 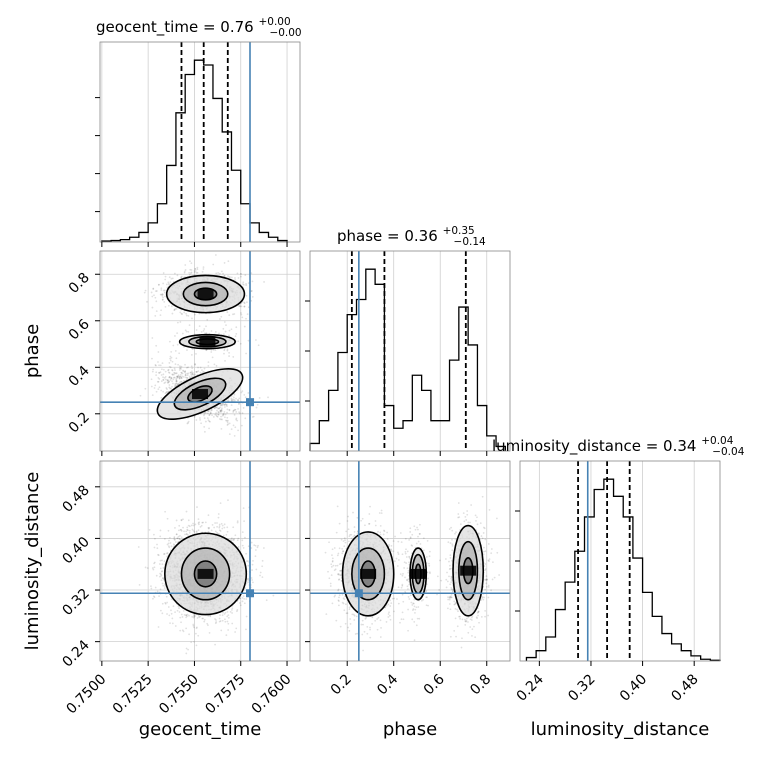 I want to click on 2d-geocent_time-phase-density-core-2, so click(x=200, y=394).